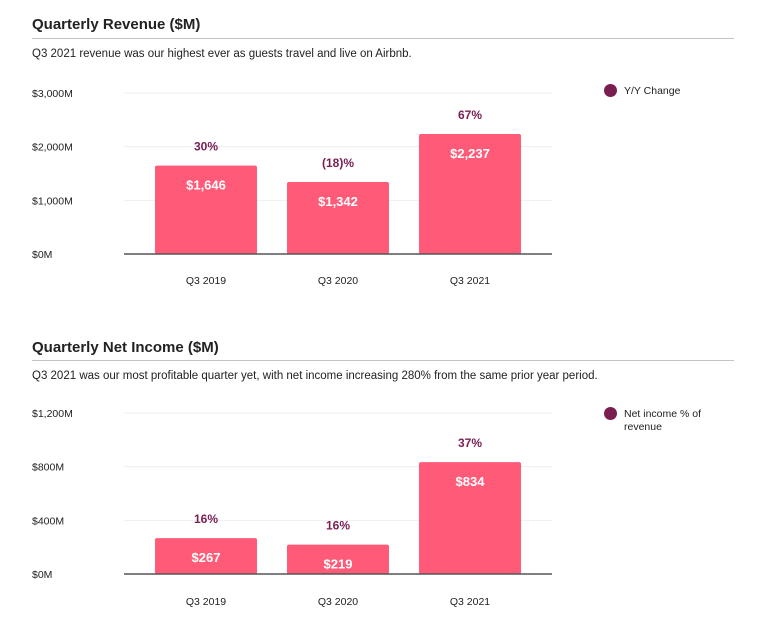  I want to click on revenue-yoy-annotation: 30%, so click(206, 147).